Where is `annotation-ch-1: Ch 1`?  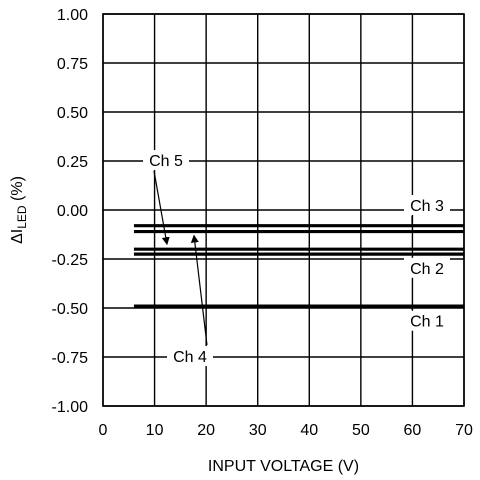
annotation-ch-1: Ch 1 is located at coordinates (427, 319).